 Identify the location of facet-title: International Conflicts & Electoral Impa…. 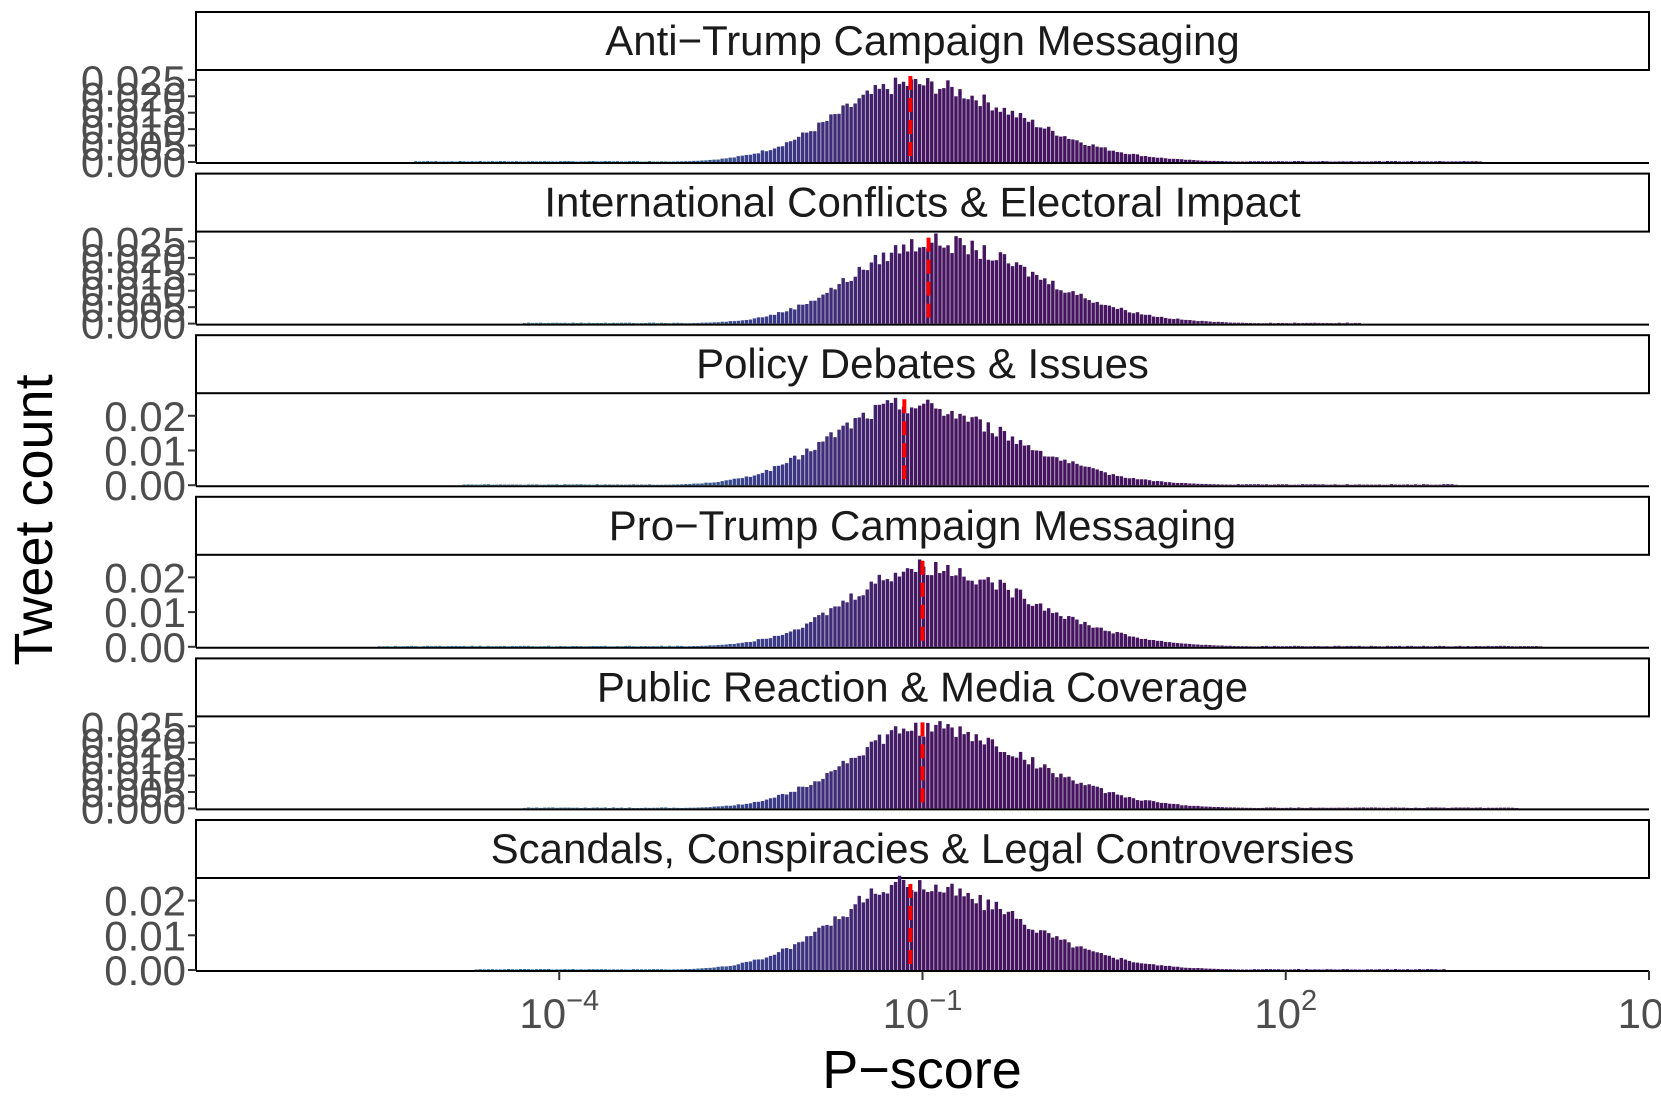
(922, 202).